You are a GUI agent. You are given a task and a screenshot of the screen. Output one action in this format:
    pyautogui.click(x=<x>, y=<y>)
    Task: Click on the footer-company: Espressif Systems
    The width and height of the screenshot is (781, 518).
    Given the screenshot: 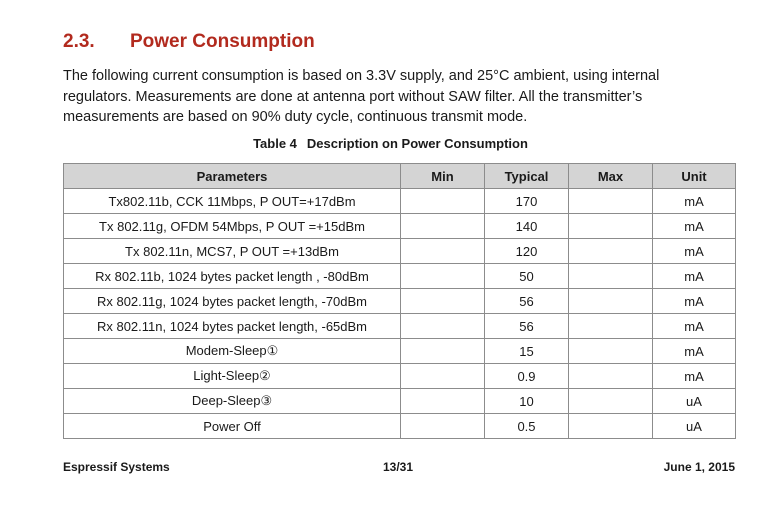 What is the action you would take?
    pyautogui.click(x=116, y=467)
    